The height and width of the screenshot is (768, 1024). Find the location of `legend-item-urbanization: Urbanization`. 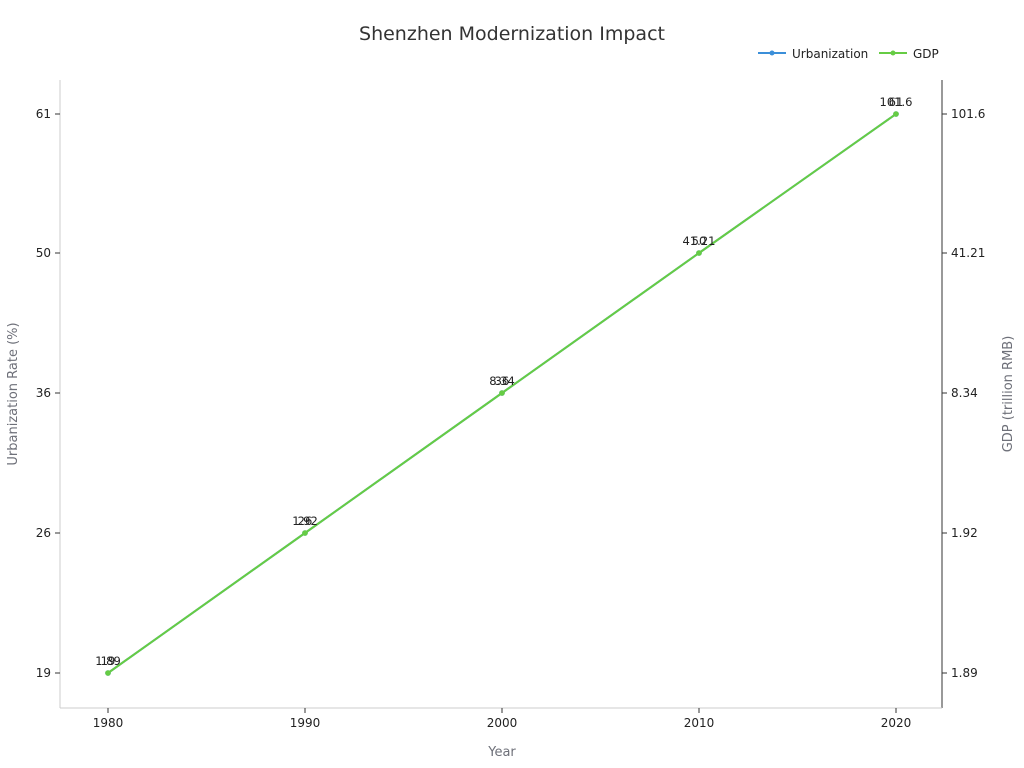

legend-item-urbanization: Urbanization is located at coordinates (813, 54).